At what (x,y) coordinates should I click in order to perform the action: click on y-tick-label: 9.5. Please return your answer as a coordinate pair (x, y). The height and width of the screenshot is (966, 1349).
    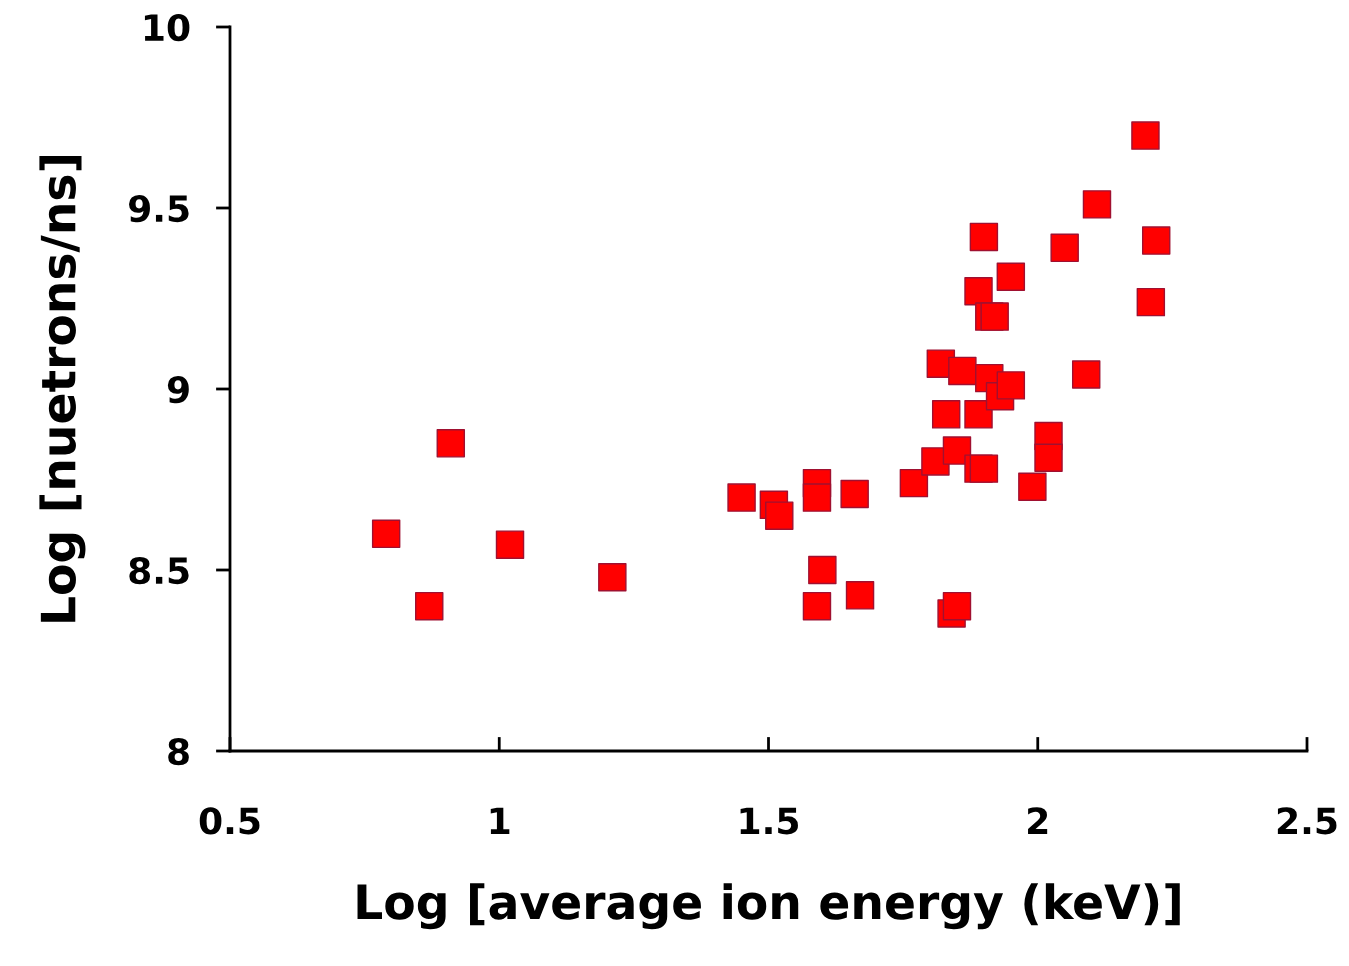
    Looking at the image, I should click on (159, 208).